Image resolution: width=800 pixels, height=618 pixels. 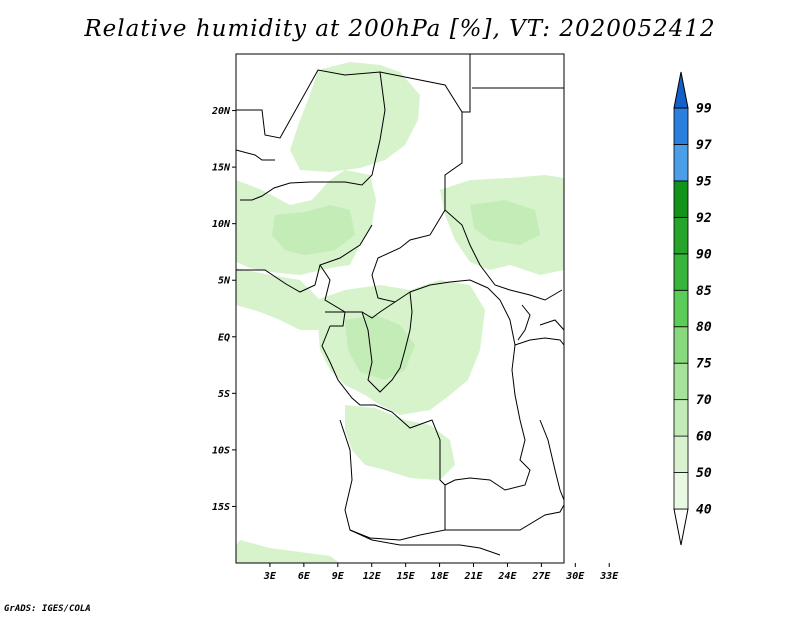 I want to click on lon-tick-label: 12E, so click(x=372, y=576).